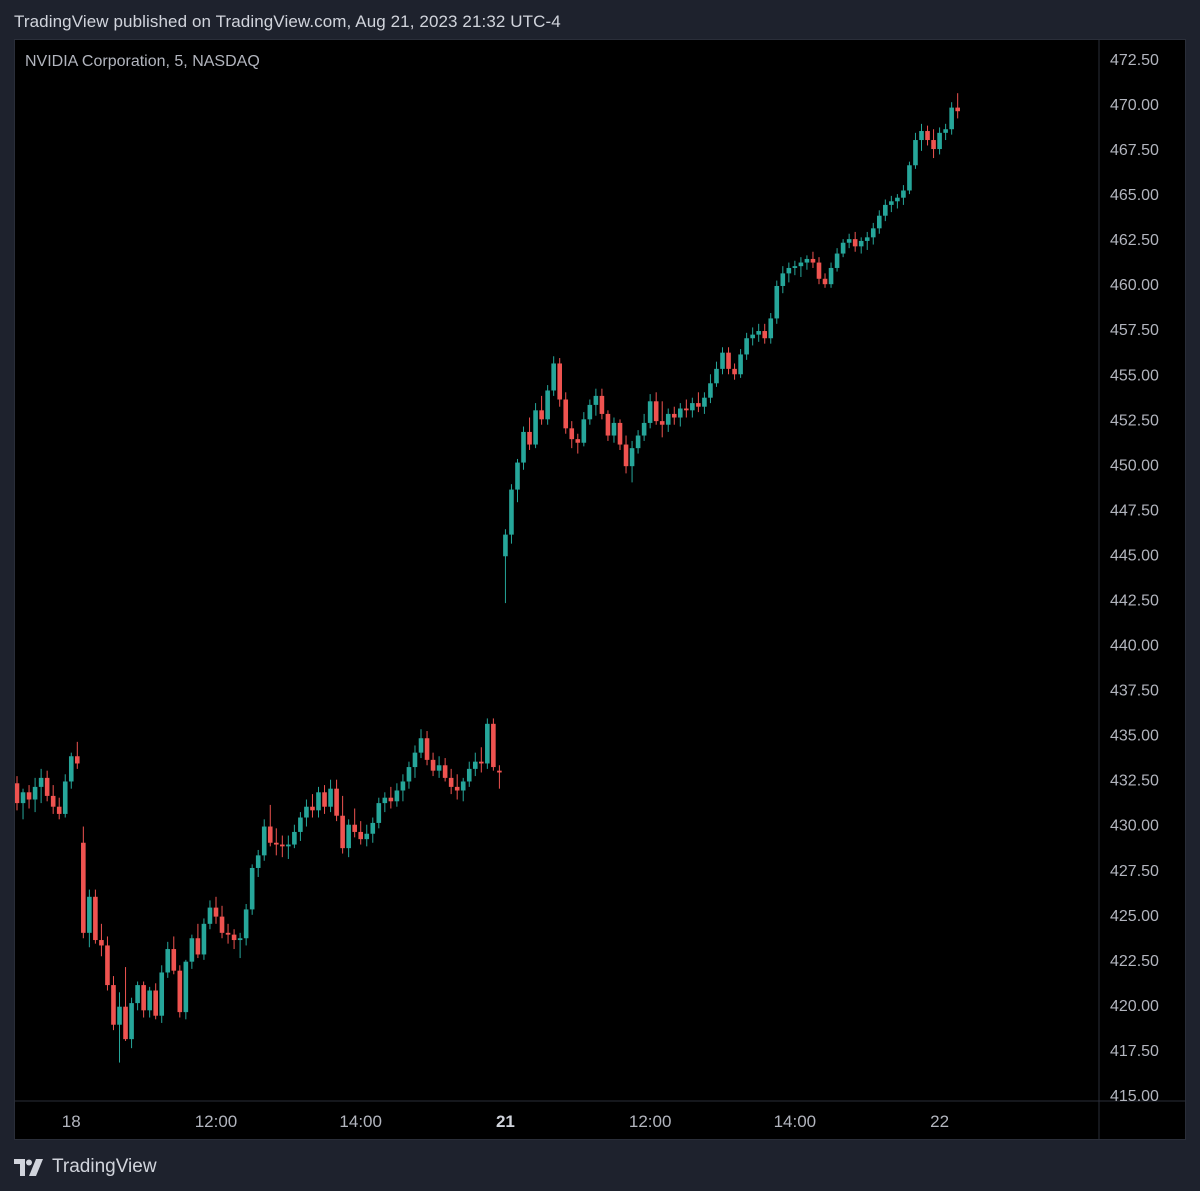  Describe the element at coordinates (1134, 285) in the screenshot. I see `price-tick-label: 460.00` at that location.